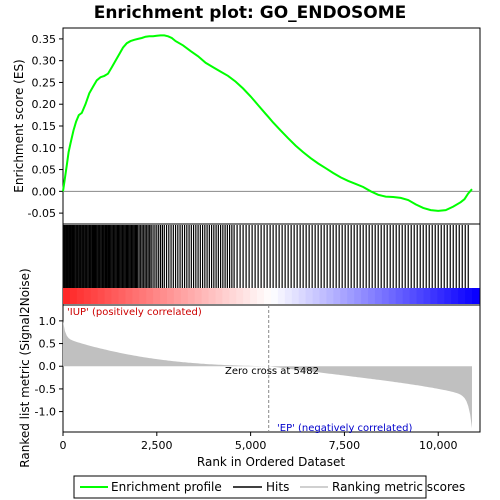 Image resolution: width=500 pixels, height=500 pixels. Describe the element at coordinates (251, 445) in the screenshot. I see `x-tick-label: 5,000` at that location.